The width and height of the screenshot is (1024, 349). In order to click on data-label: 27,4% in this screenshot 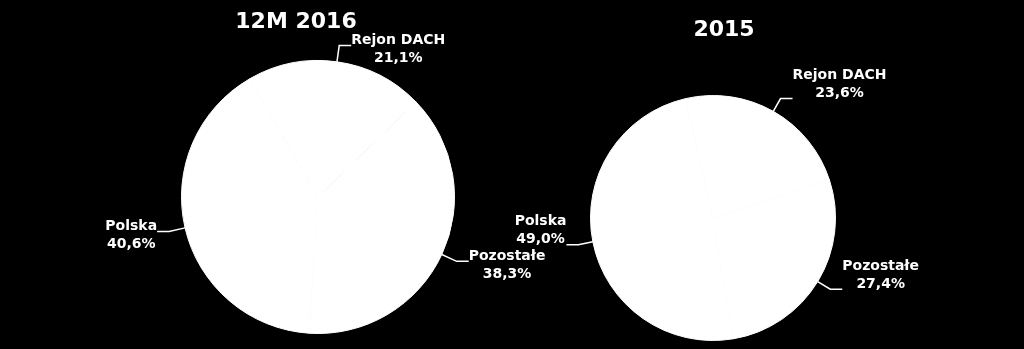, I will do `click(880, 282)`.